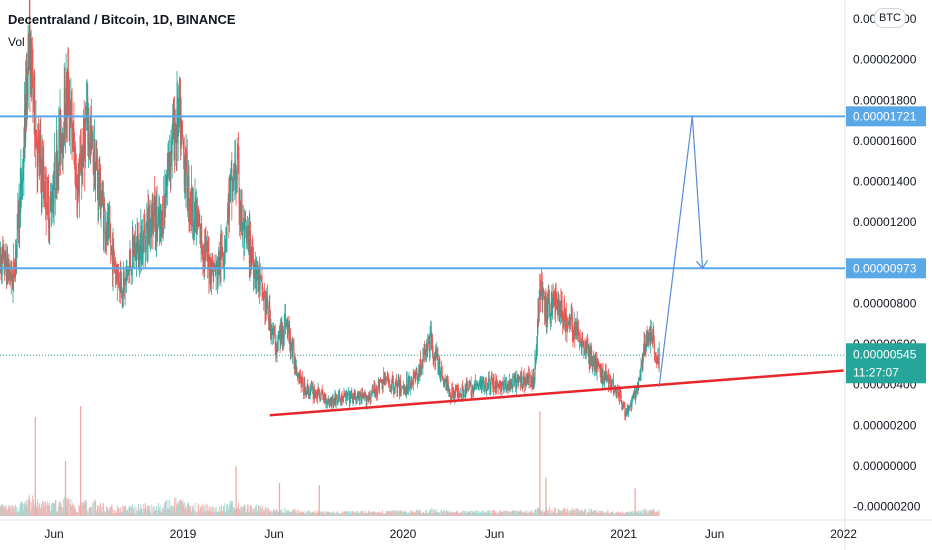 This screenshot has height=550, width=932. What do you see at coordinates (890, 18) in the screenshot?
I see `currency-button: BTC` at bounding box center [890, 18].